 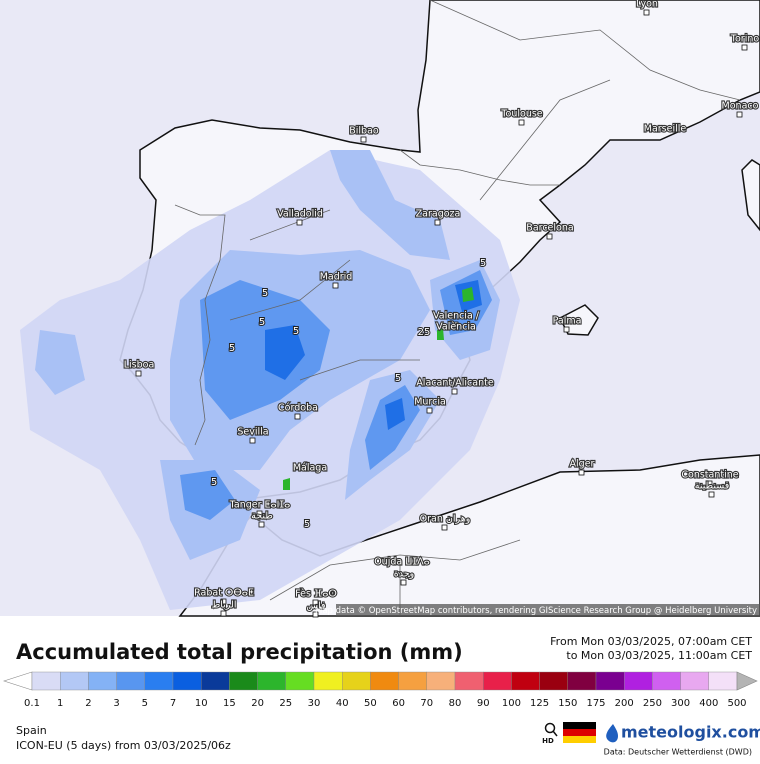 What do you see at coordinates (314, 703) in the screenshot?
I see `colorbar-label: 30` at bounding box center [314, 703].